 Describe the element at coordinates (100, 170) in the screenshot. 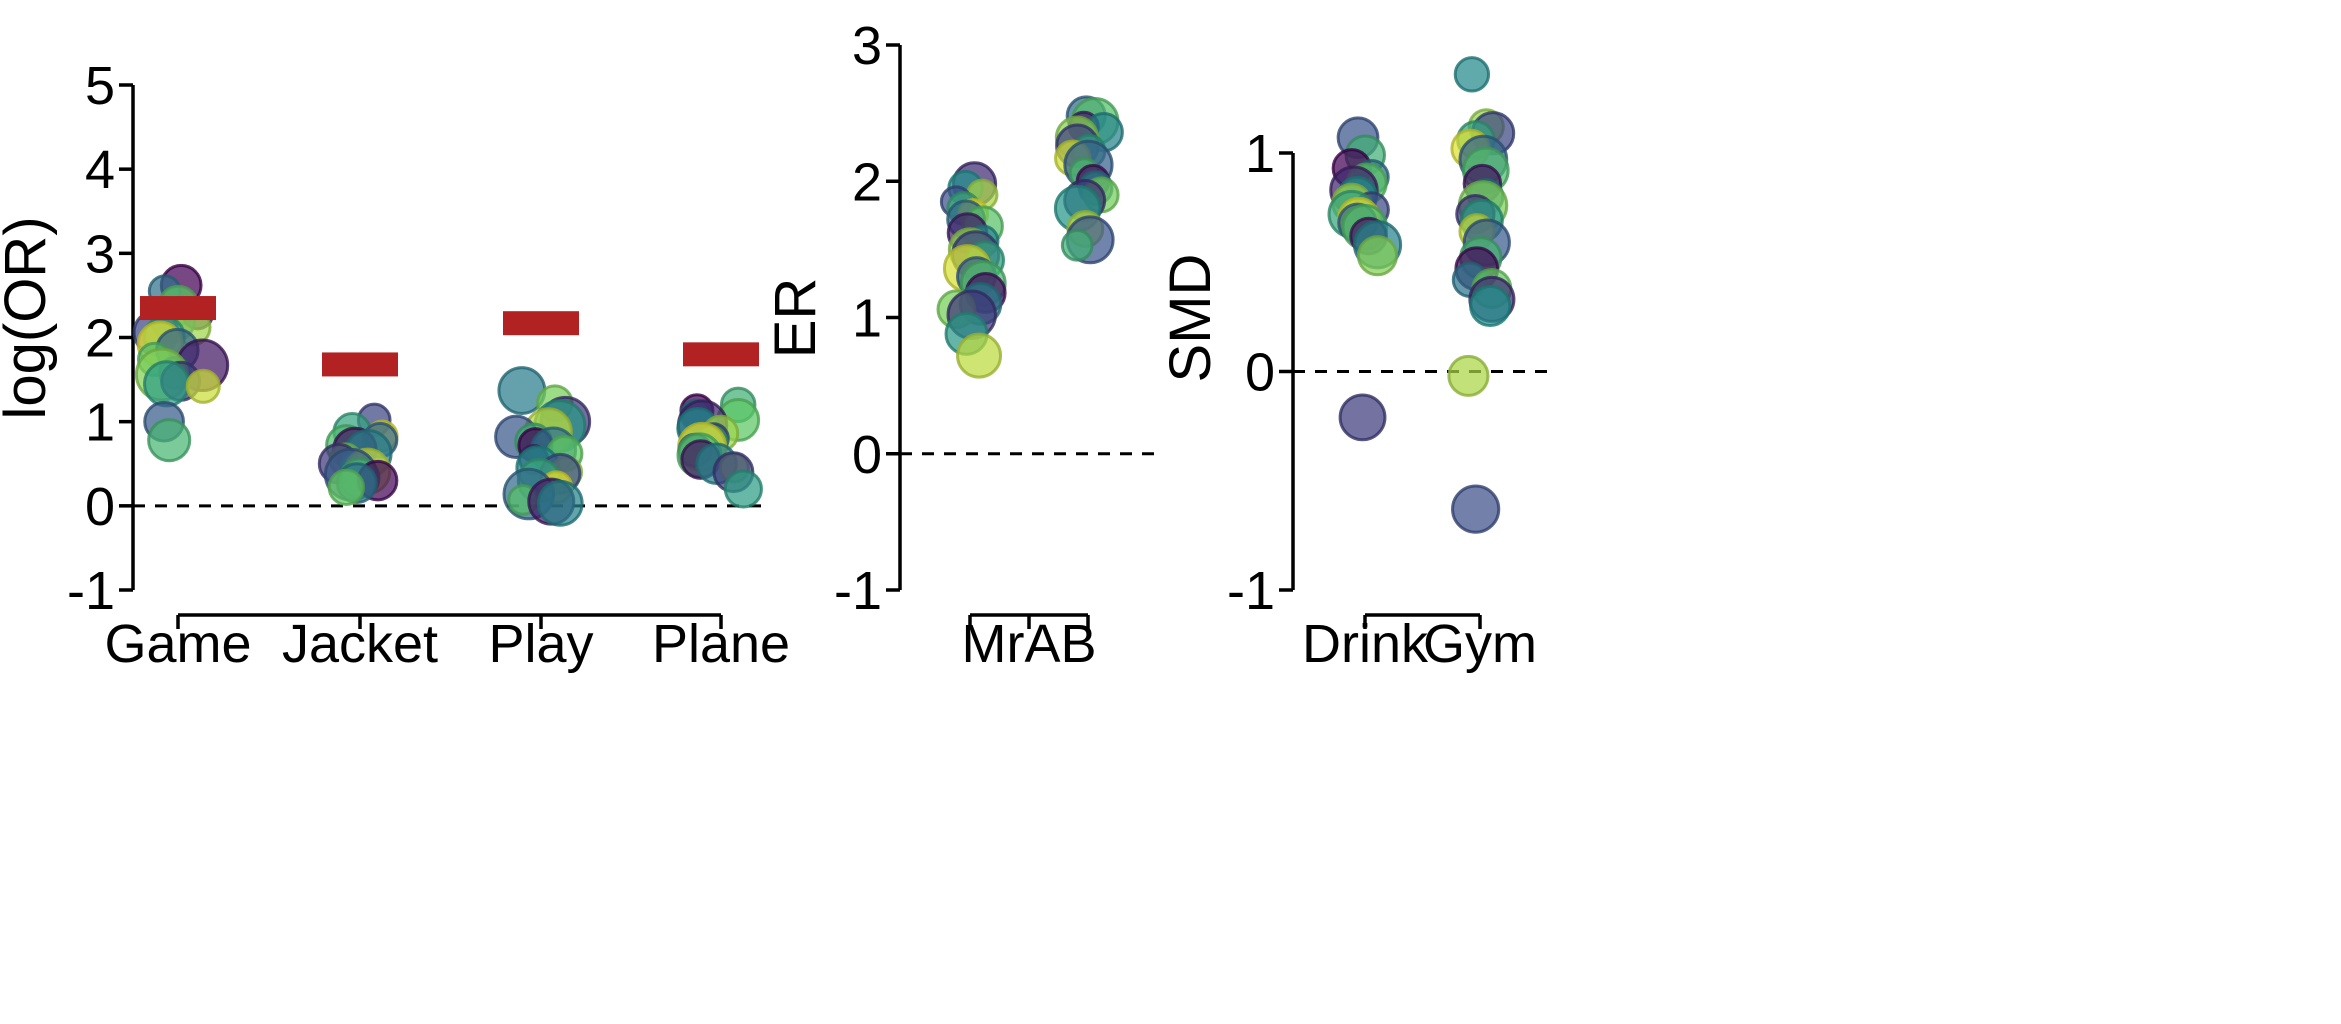

I see `y-tick-label: 4` at that location.